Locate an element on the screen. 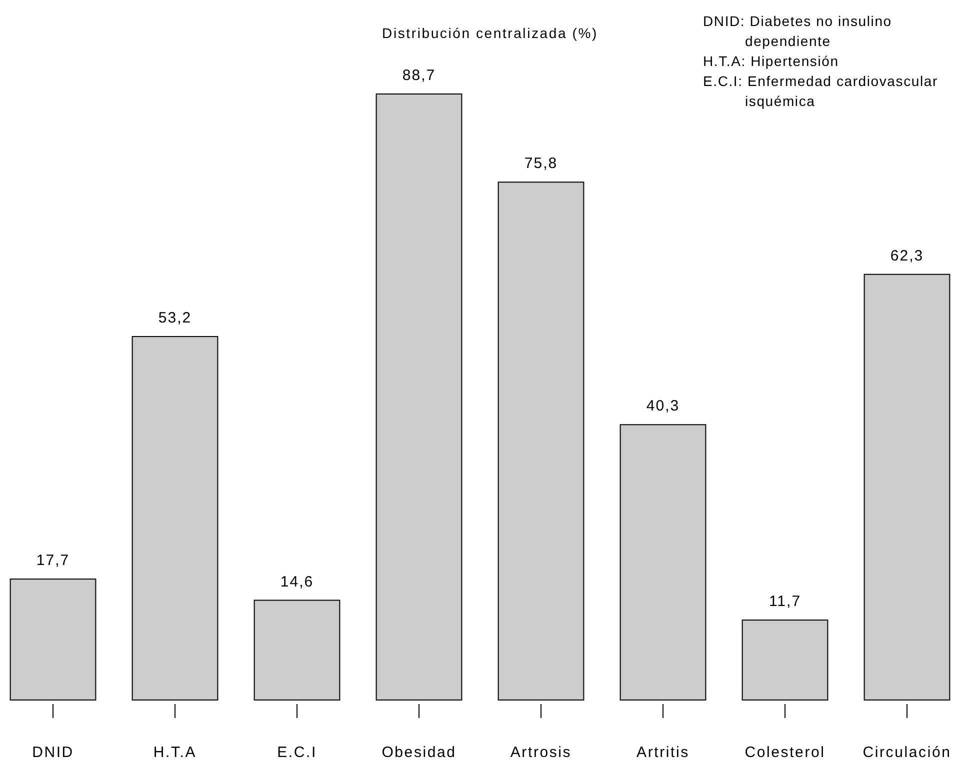 The image size is (958, 763). text: H.T.A: Hipertensión is located at coordinates (771, 61).